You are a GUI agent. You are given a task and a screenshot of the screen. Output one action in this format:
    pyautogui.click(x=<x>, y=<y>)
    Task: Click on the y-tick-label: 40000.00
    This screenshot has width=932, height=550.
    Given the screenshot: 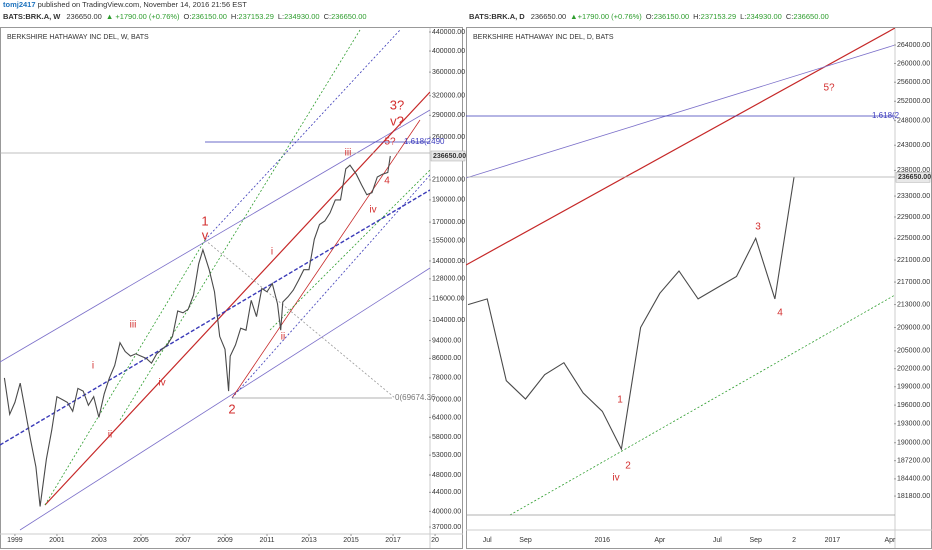 What is the action you would take?
    pyautogui.click(x=446, y=511)
    